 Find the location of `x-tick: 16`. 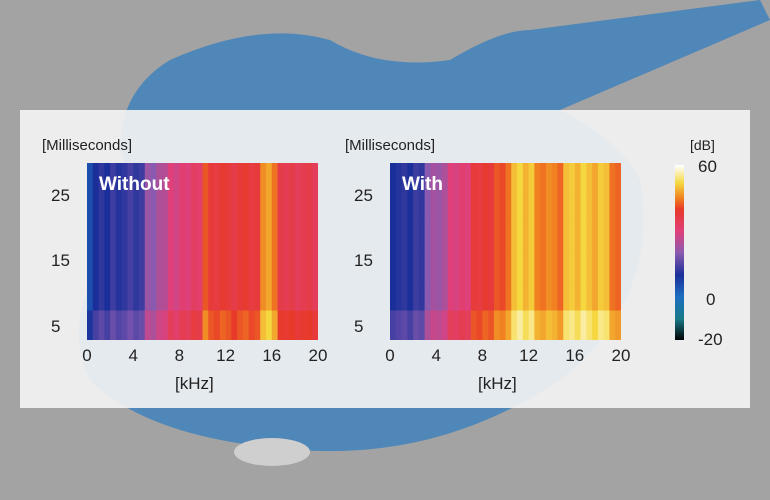

x-tick: 16 is located at coordinates (575, 355).